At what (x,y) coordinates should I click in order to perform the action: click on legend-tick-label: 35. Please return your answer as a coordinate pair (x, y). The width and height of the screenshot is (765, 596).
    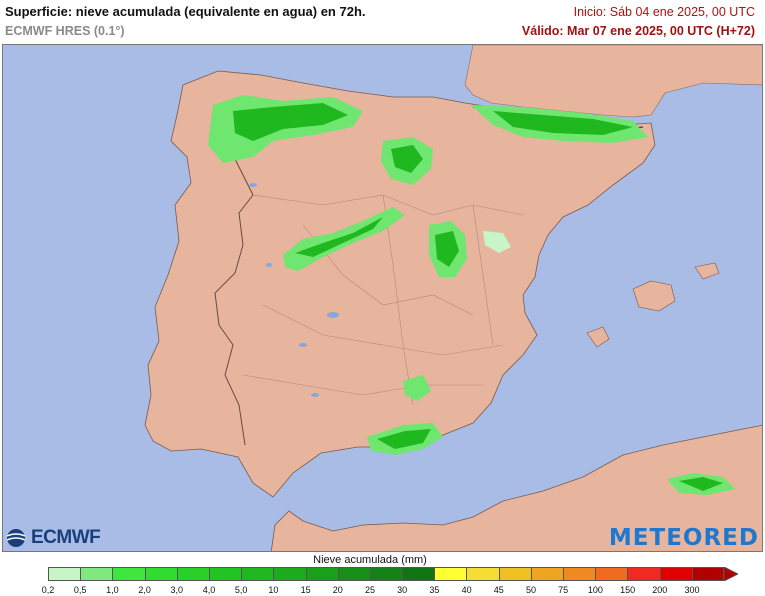
    Looking at the image, I should click on (434, 590).